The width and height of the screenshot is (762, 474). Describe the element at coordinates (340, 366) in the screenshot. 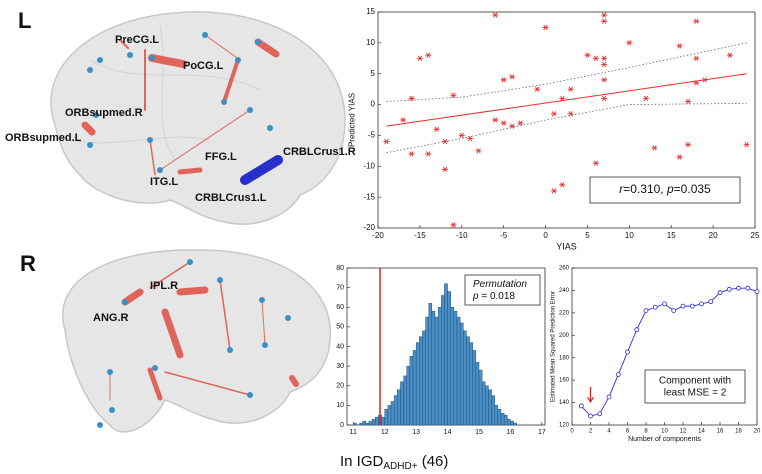

I see `y-tick-label: 30` at that location.